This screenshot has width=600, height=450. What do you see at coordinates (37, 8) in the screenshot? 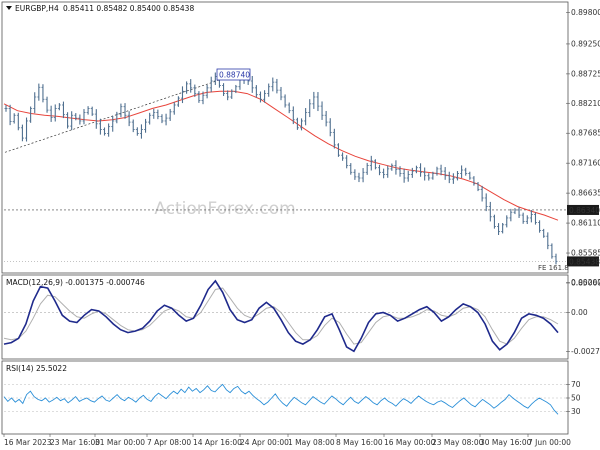
I see `price-header-symbol: EURGBP,H4` at bounding box center [37, 8].